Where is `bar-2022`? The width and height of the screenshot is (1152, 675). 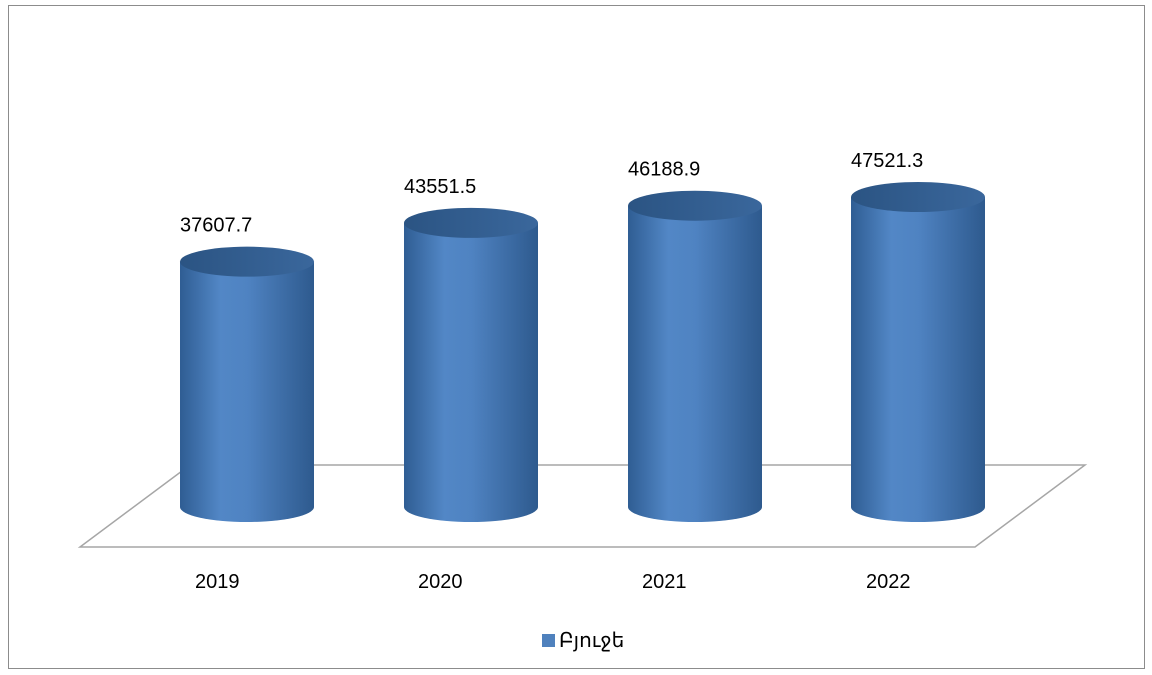
bar-2022 is located at coordinates (918, 352).